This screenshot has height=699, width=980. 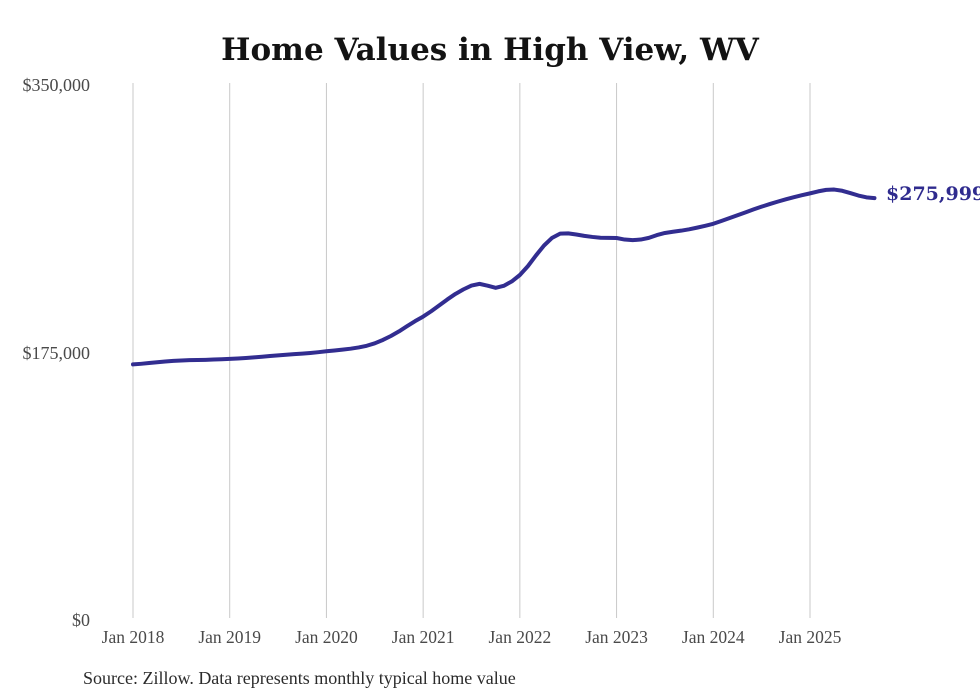 What do you see at coordinates (490, 50) in the screenshot?
I see `chart-title: Home Values in High View, WV` at bounding box center [490, 50].